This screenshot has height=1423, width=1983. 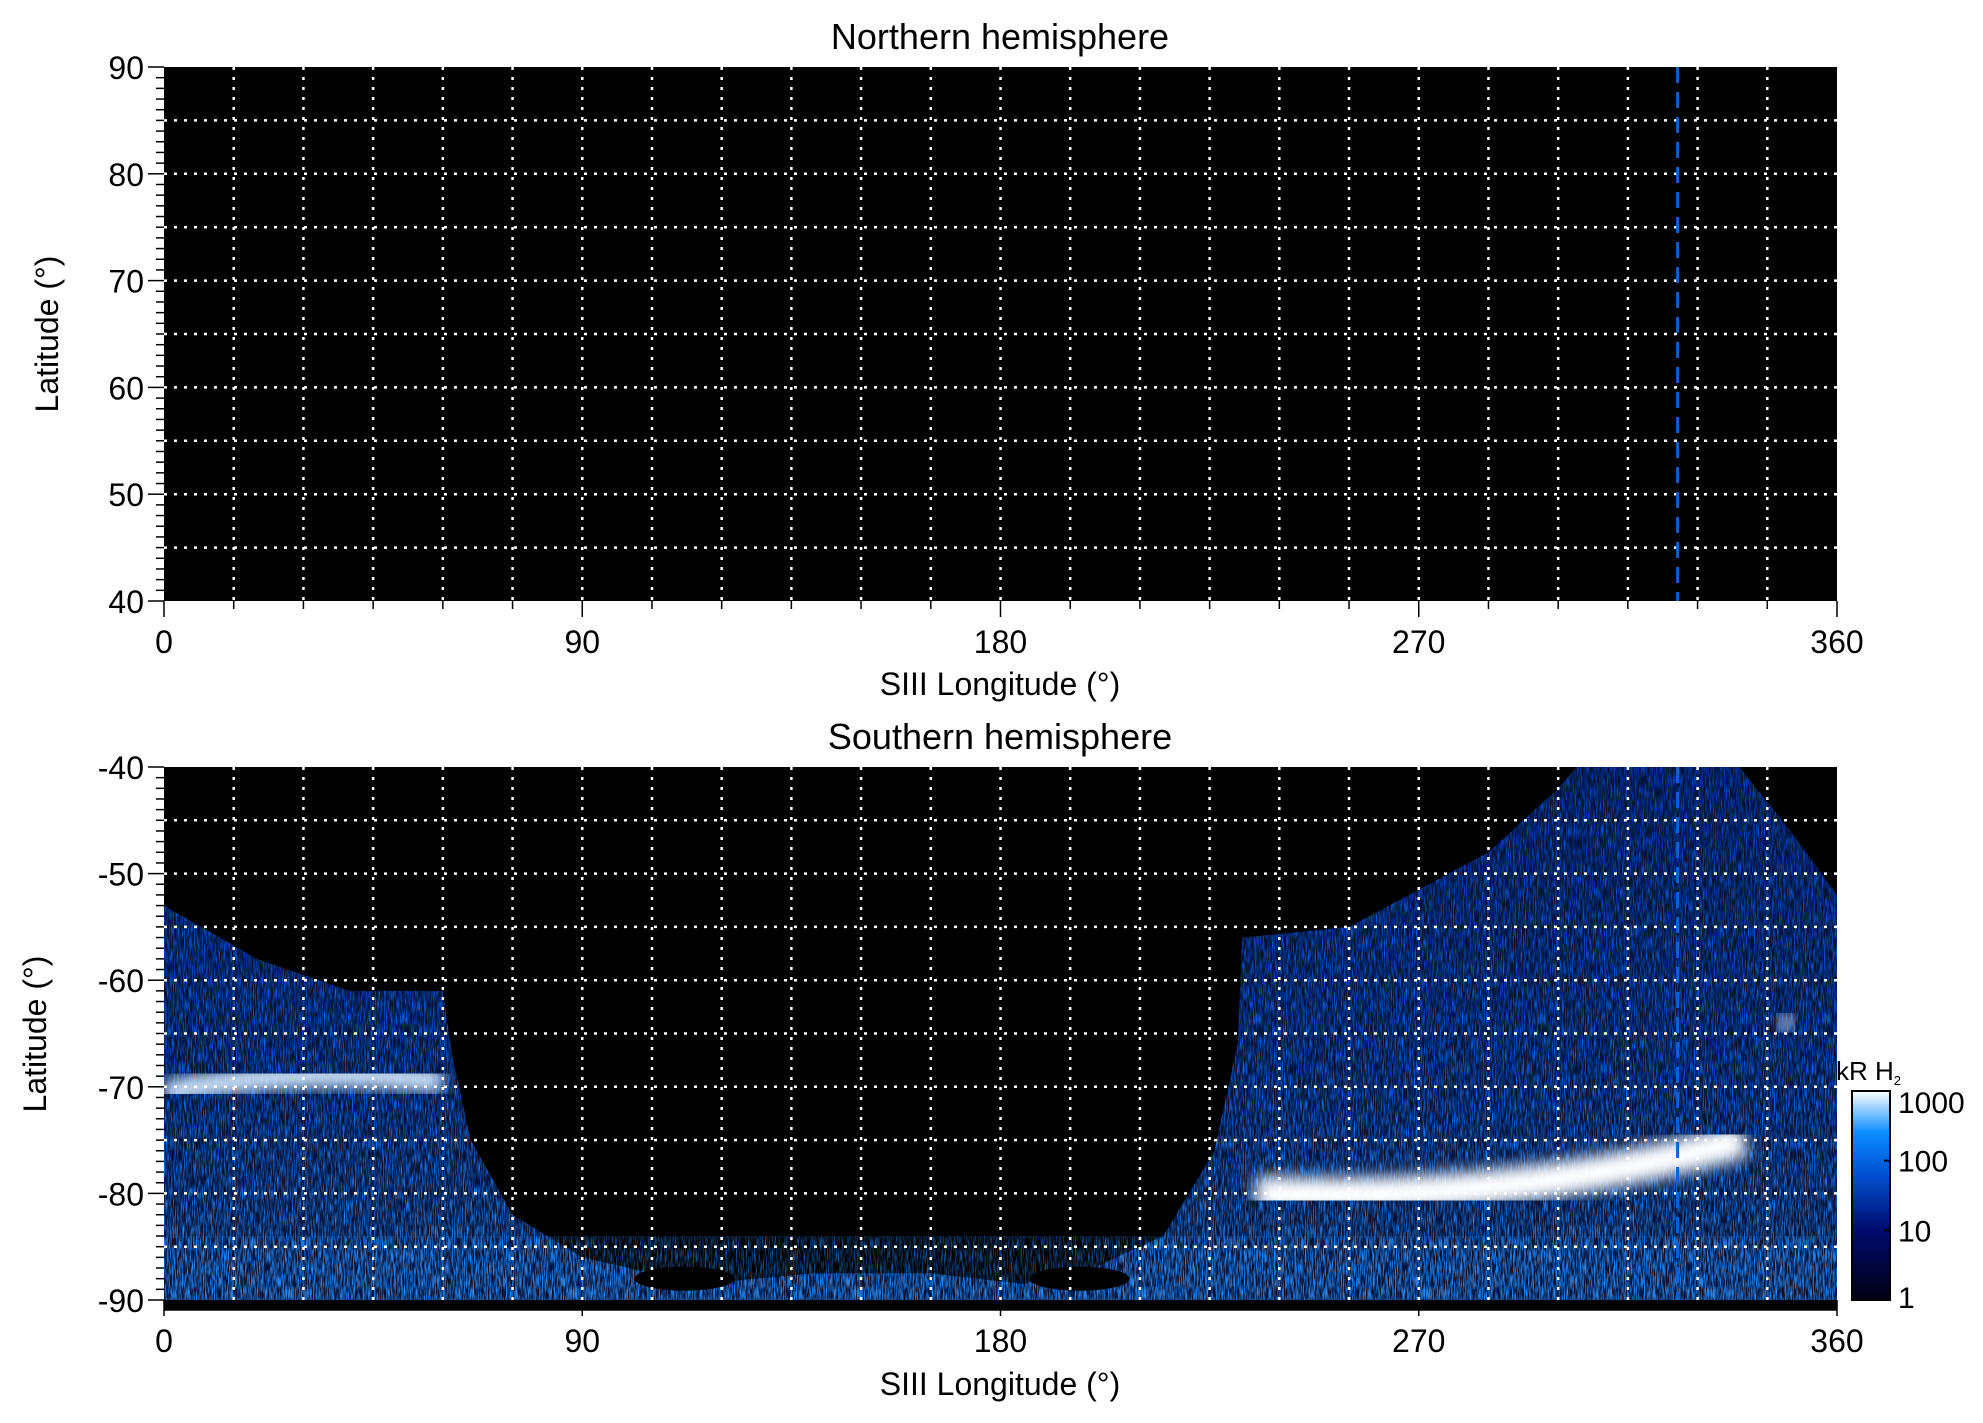 What do you see at coordinates (1000, 1384) in the screenshot?
I see `south-xlabel: SIII Longitude (°)` at bounding box center [1000, 1384].